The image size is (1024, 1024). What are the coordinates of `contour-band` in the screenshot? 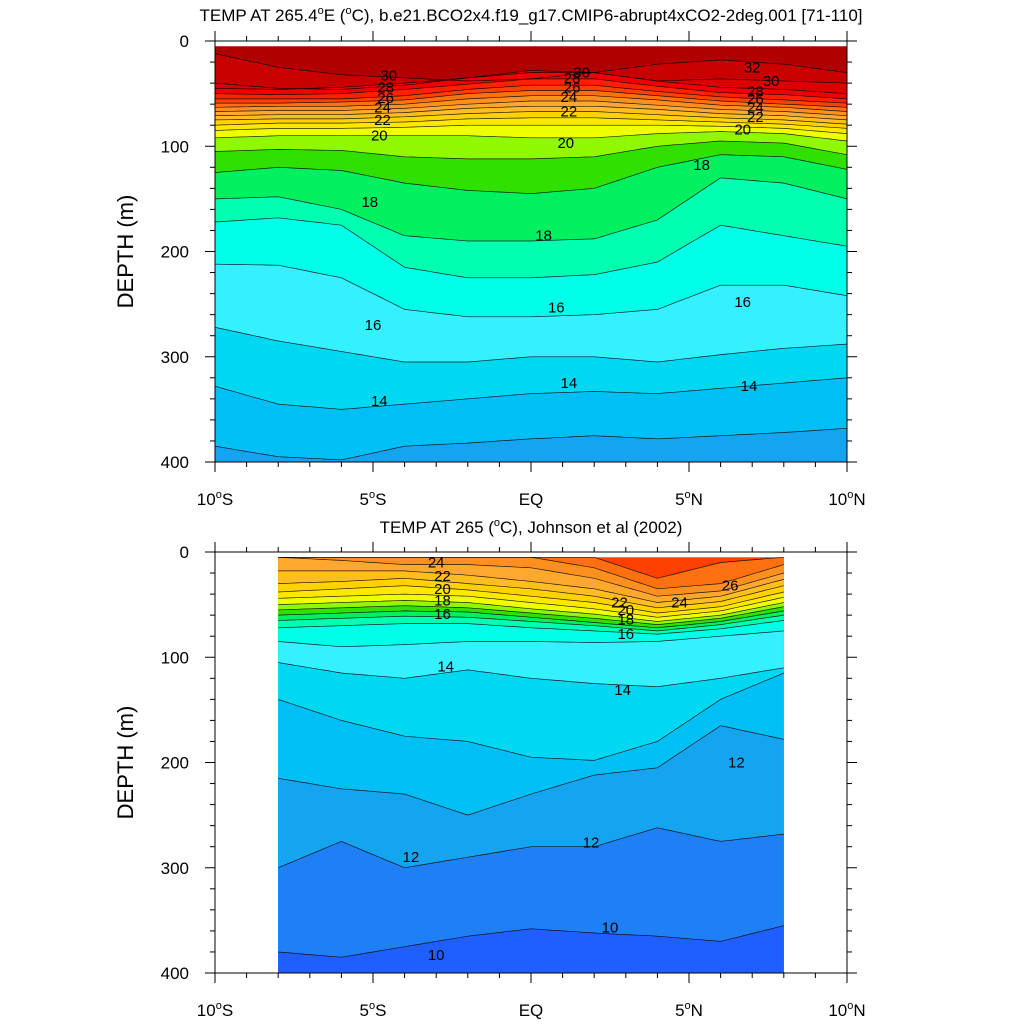 It's located at (531, 949).